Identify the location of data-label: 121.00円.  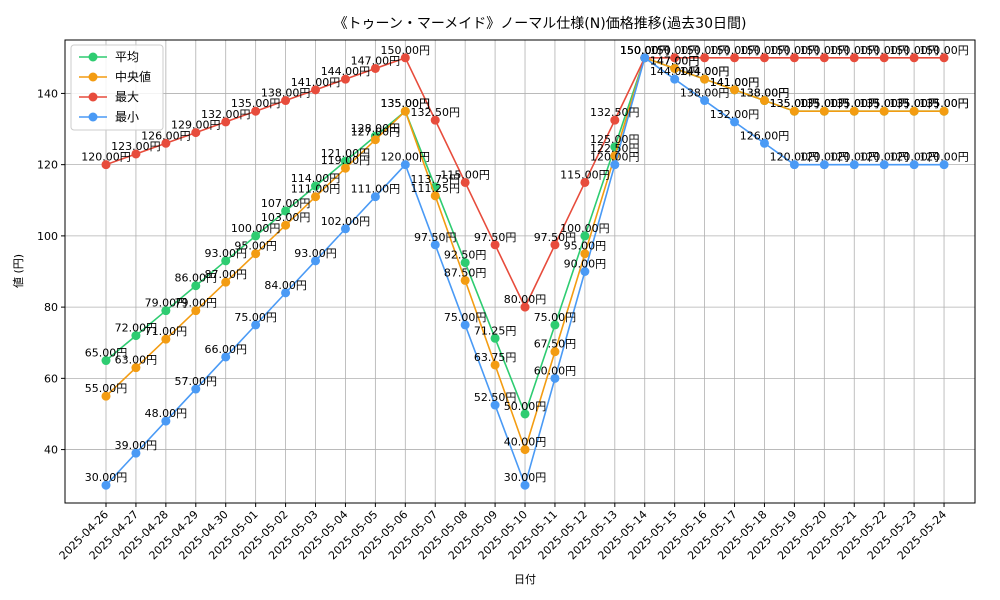
(346, 153).